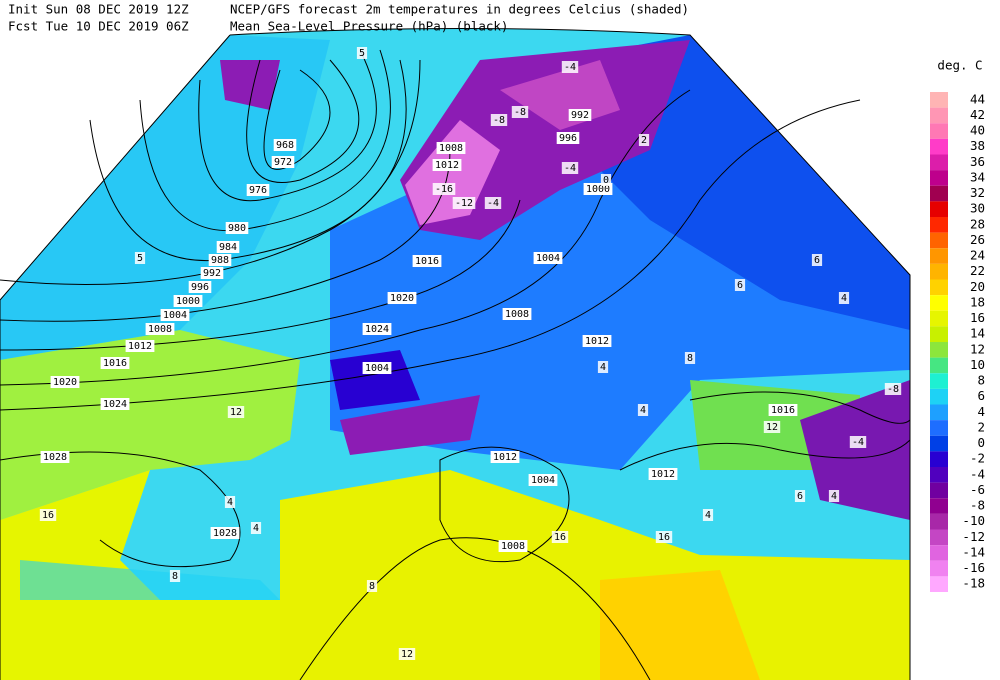  I want to click on legend-label: 6, so click(981, 395).